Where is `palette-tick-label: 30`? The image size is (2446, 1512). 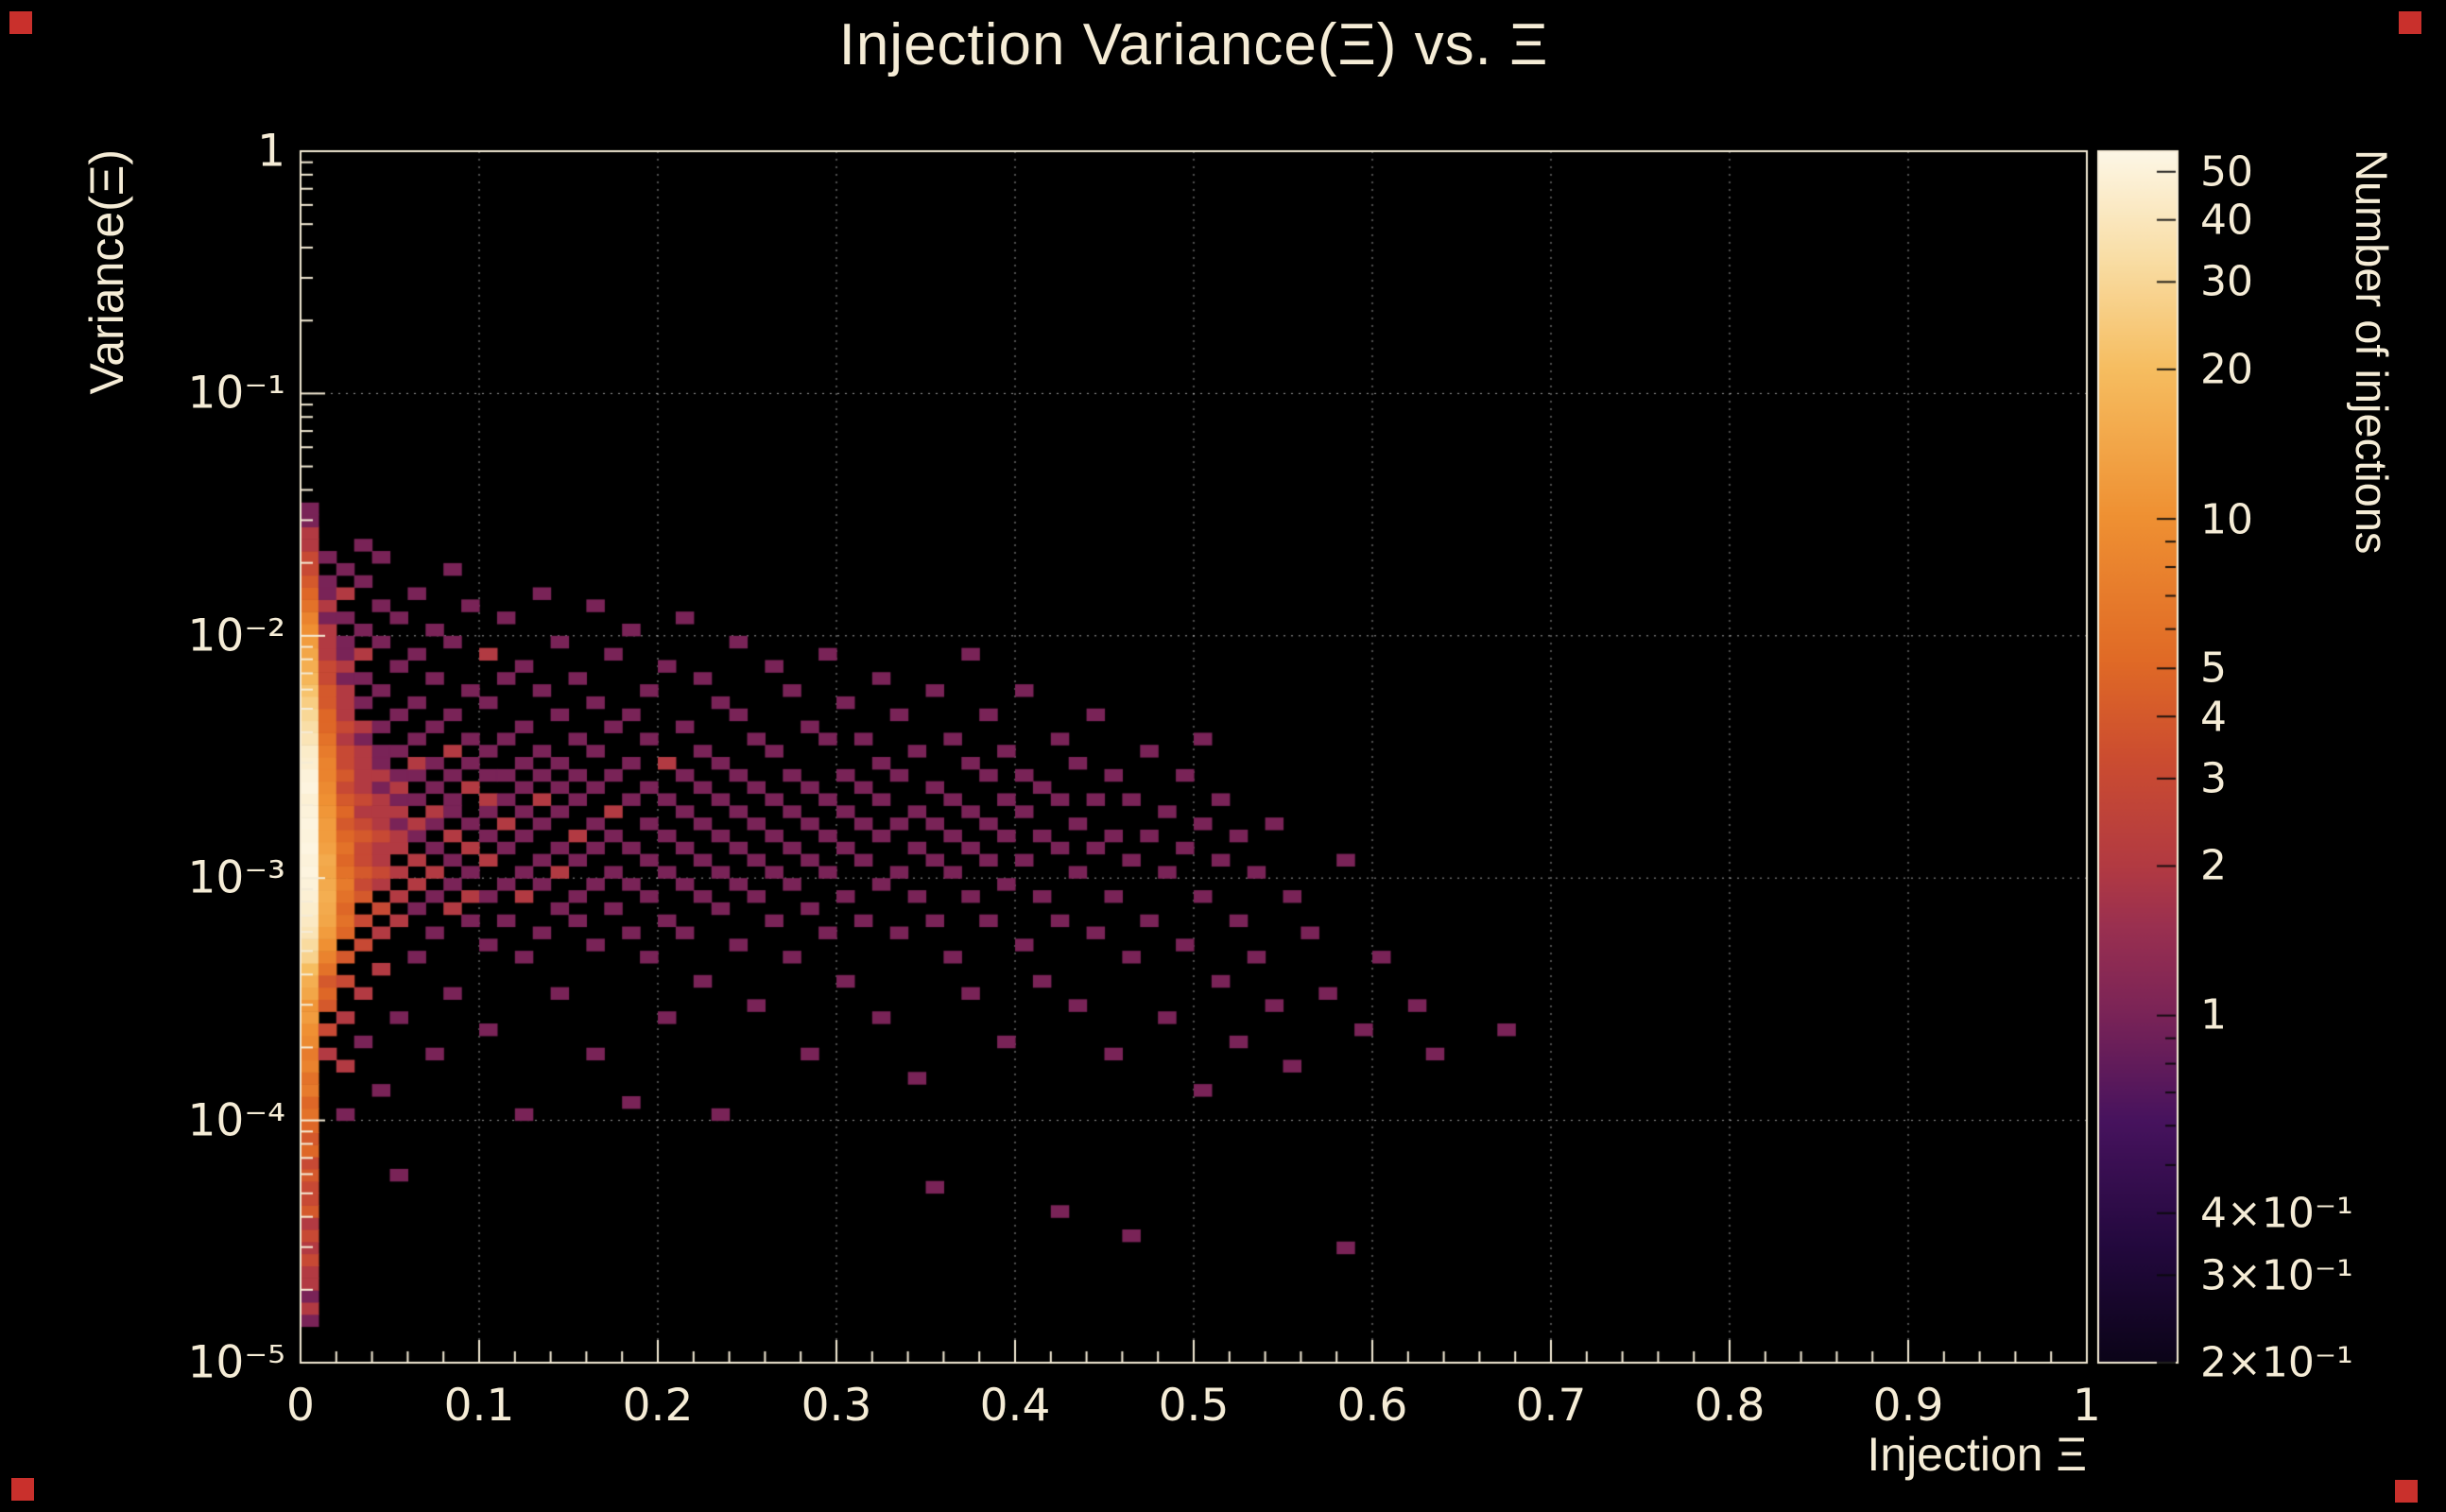
palette-tick-label: 30 is located at coordinates (2226, 281).